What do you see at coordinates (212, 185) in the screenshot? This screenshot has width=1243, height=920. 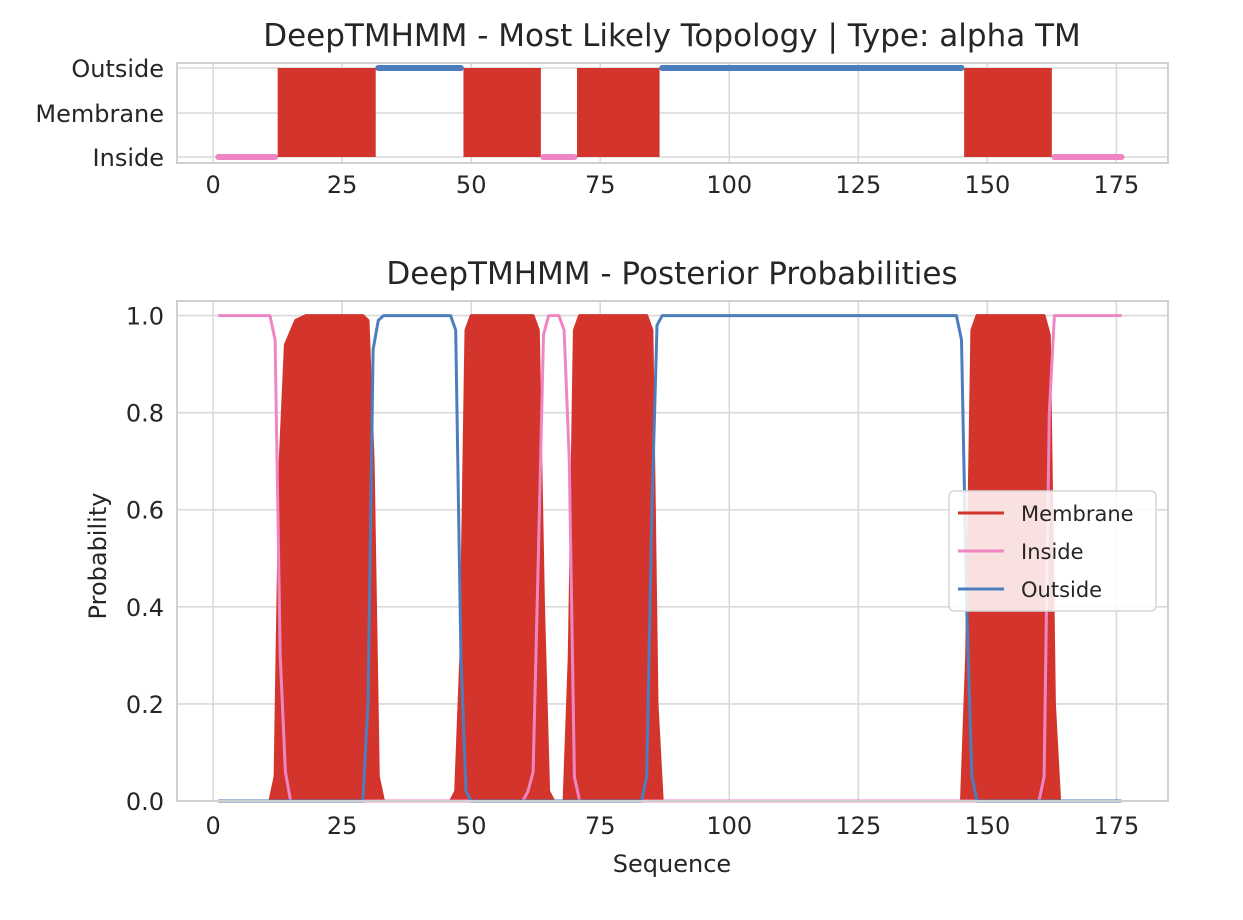 I see `topology-x-tick-label: 0` at bounding box center [212, 185].